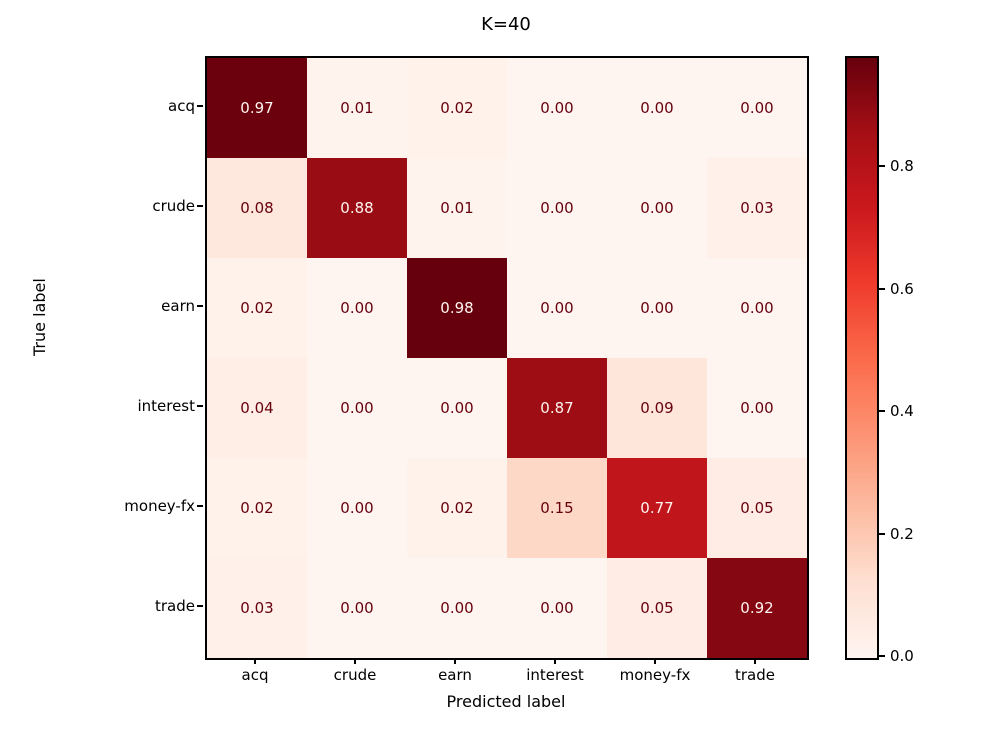 The width and height of the screenshot is (996, 747). I want to click on x-tick-label: trade, so click(755, 675).